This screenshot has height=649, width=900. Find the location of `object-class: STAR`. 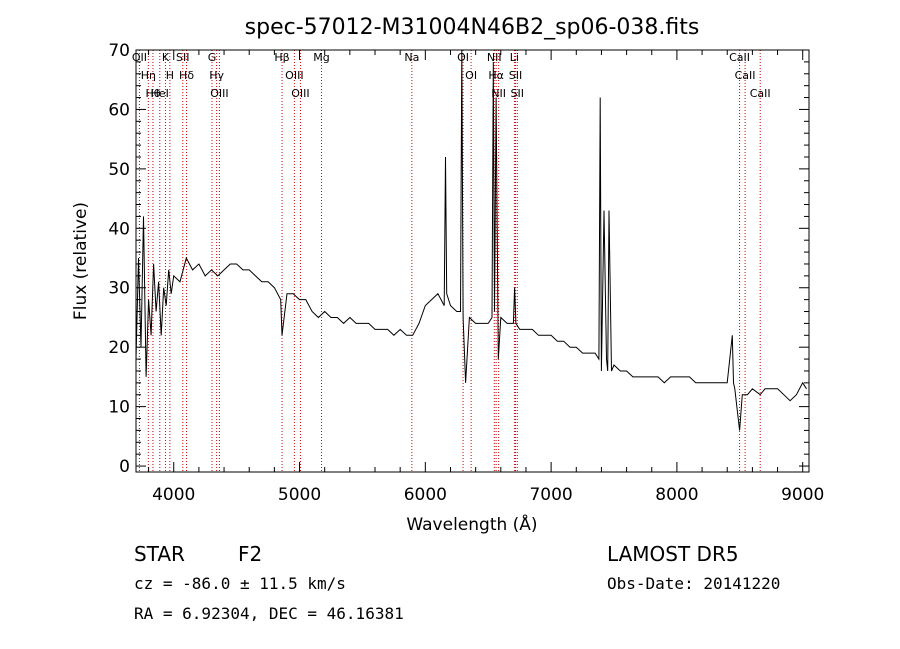

object-class: STAR is located at coordinates (159, 554).